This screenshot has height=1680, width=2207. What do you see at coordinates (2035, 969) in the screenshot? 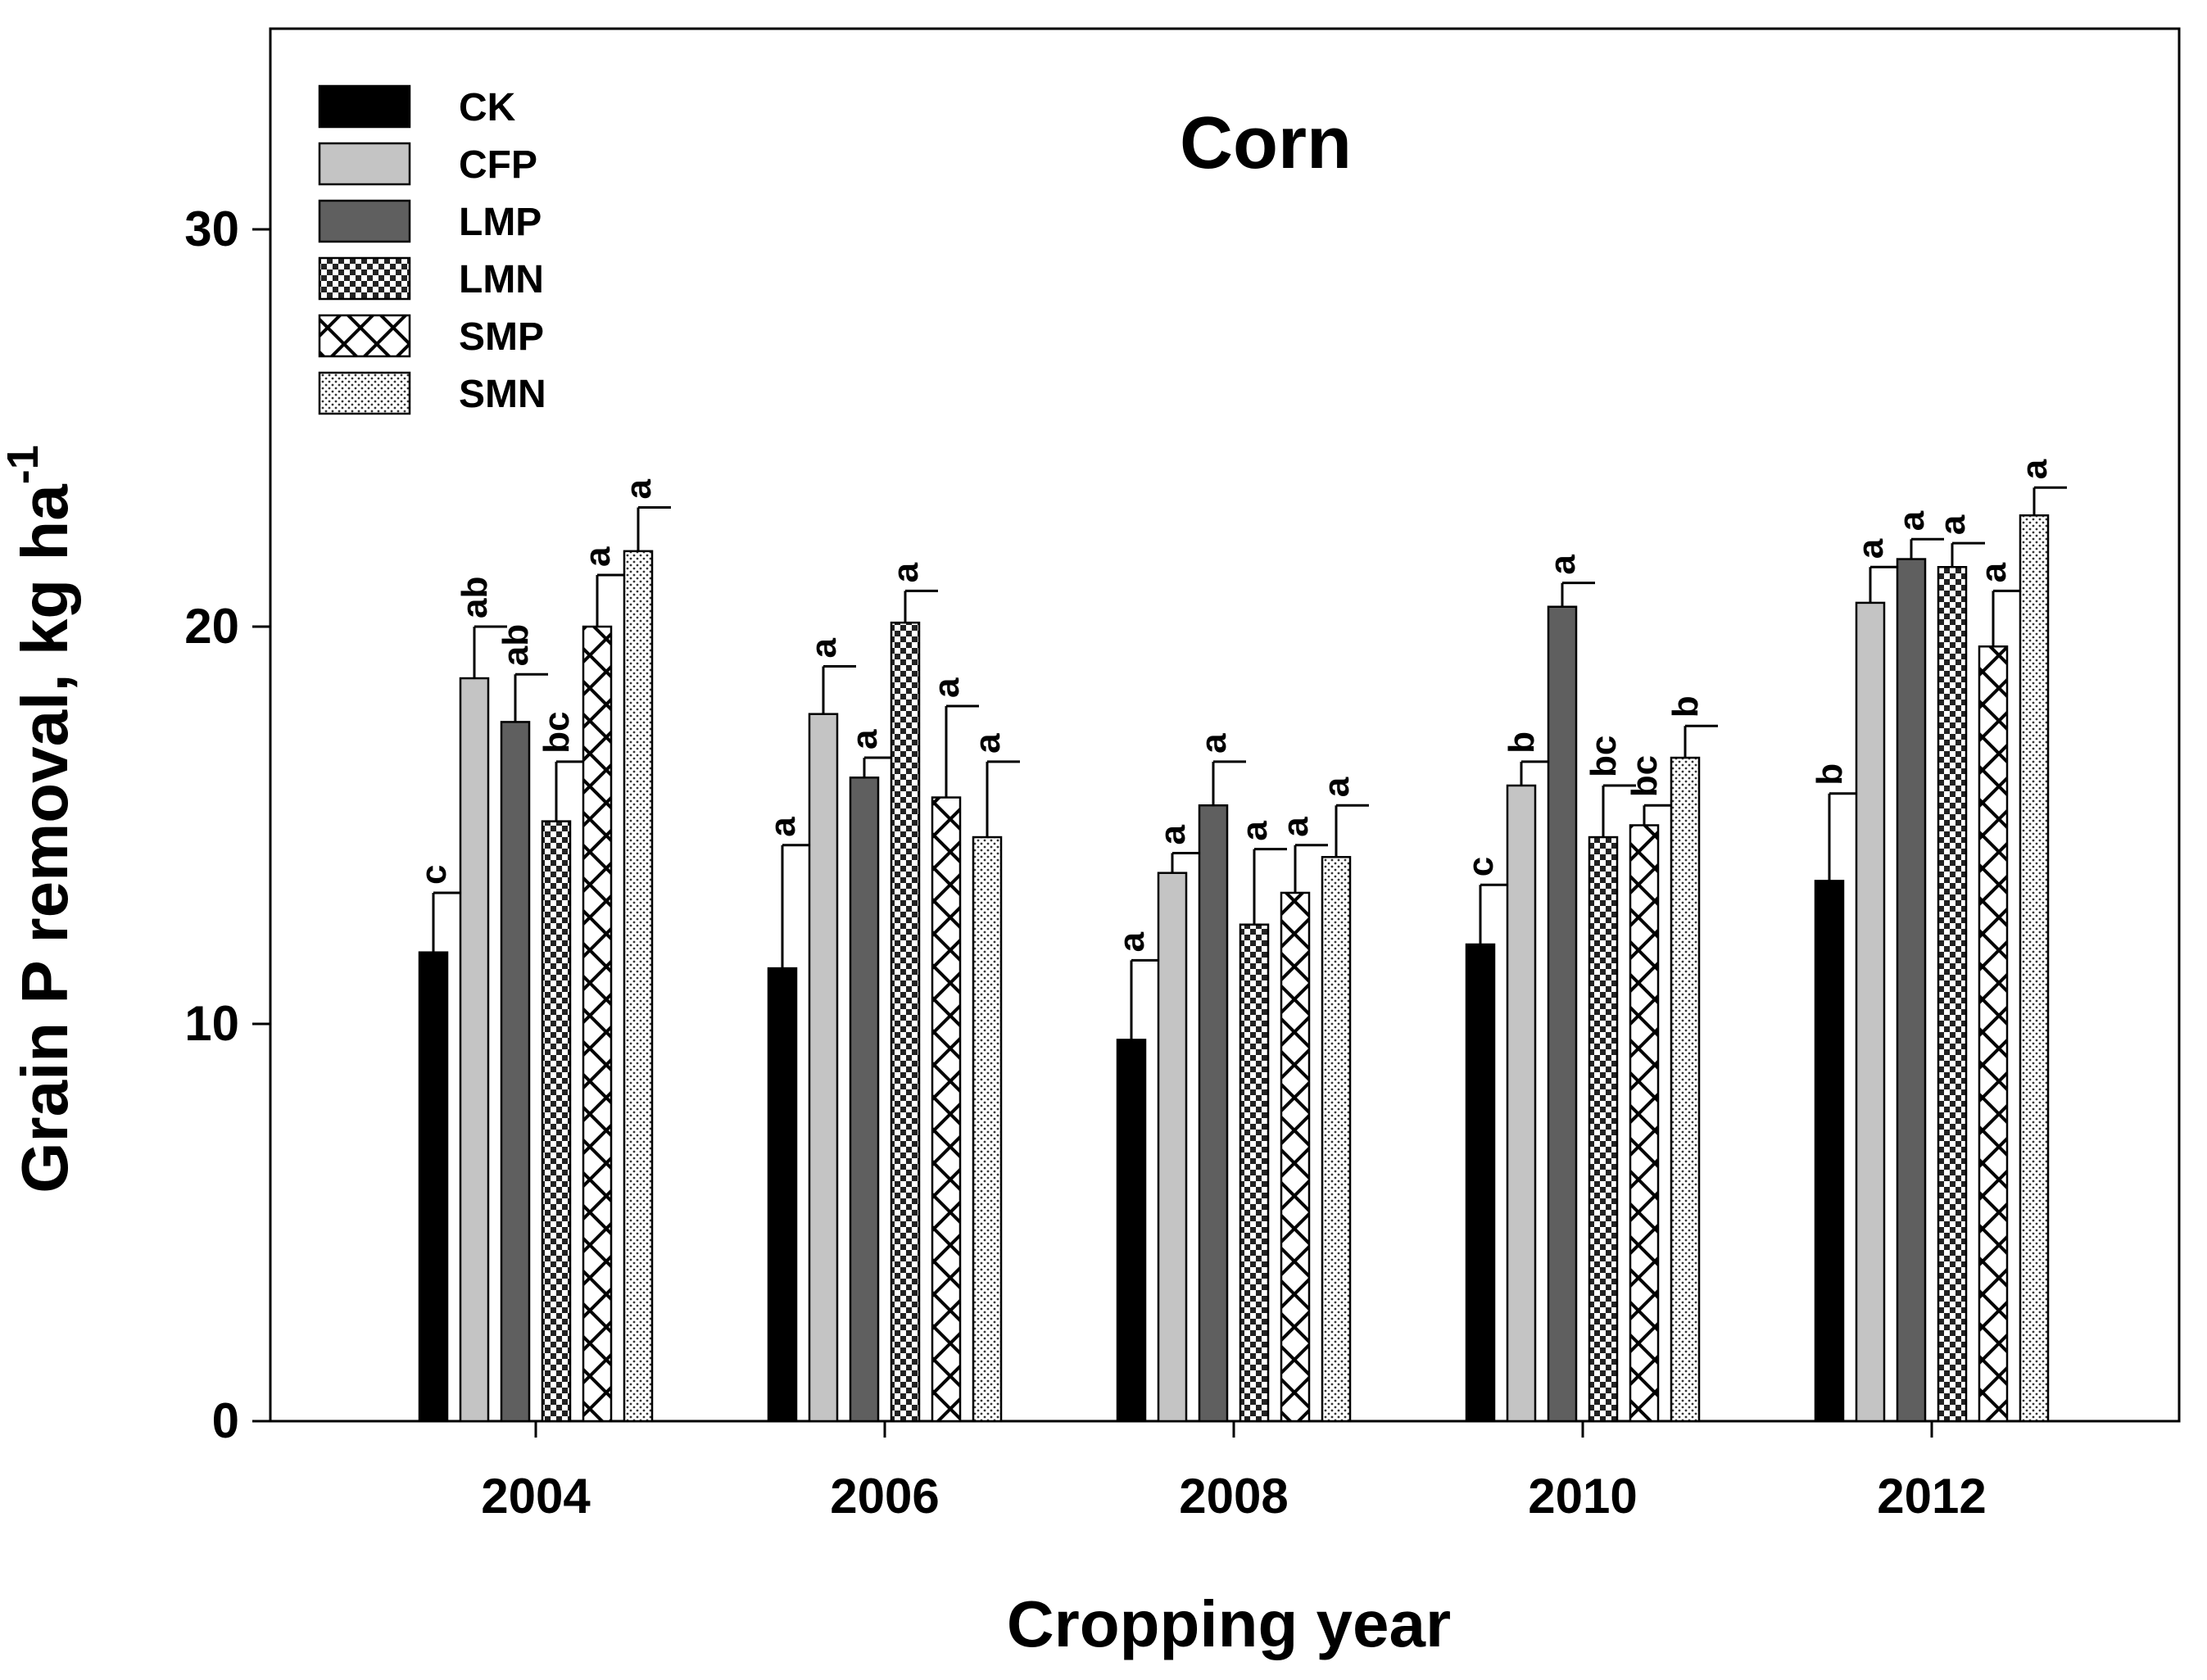
I see `bar-smn-2012` at bounding box center [2035, 969].